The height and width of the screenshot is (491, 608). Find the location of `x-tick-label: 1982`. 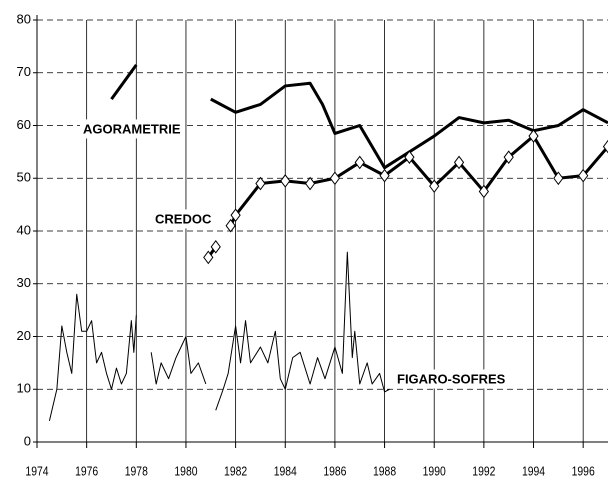

x-tick-label: 1982 is located at coordinates (235, 471).